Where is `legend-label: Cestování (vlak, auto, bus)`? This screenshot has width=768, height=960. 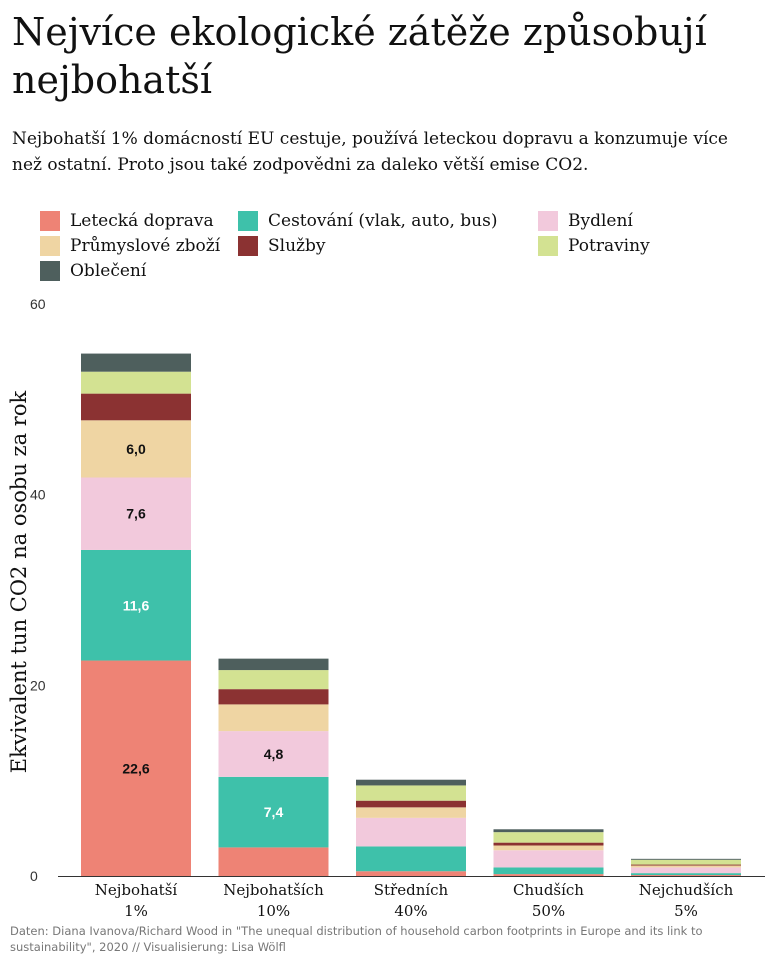 legend-label: Cestování (vlak, auto, bus) is located at coordinates (383, 221).